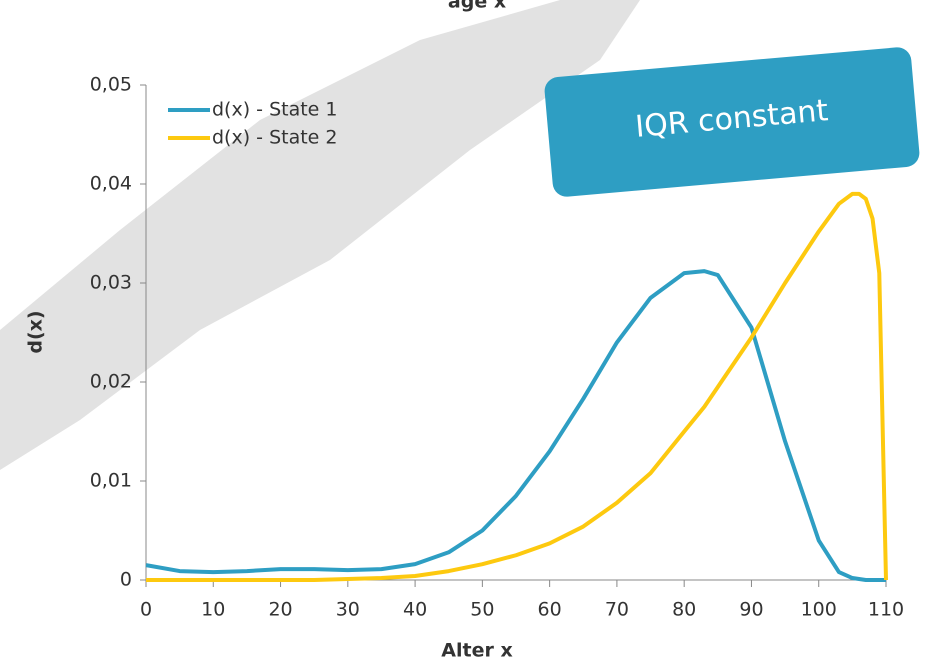 This screenshot has width=926, height=663. What do you see at coordinates (275, 138) in the screenshot?
I see `legend-label: d(x) - State 2` at bounding box center [275, 138].